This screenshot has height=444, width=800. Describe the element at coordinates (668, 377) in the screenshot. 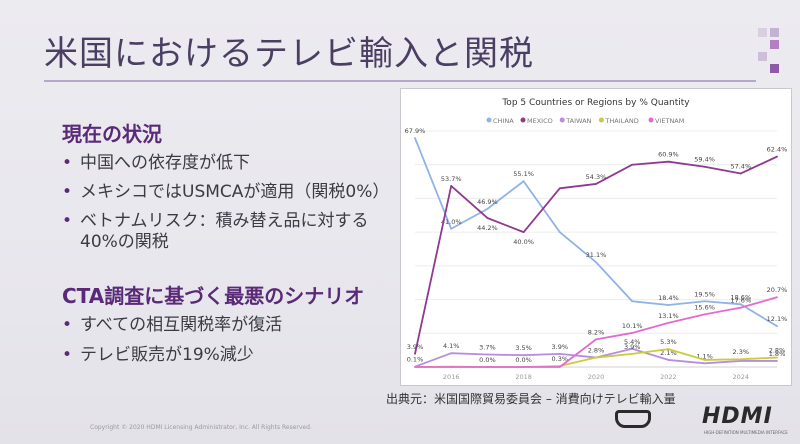

I see `x-tick-label: 2022` at that location.